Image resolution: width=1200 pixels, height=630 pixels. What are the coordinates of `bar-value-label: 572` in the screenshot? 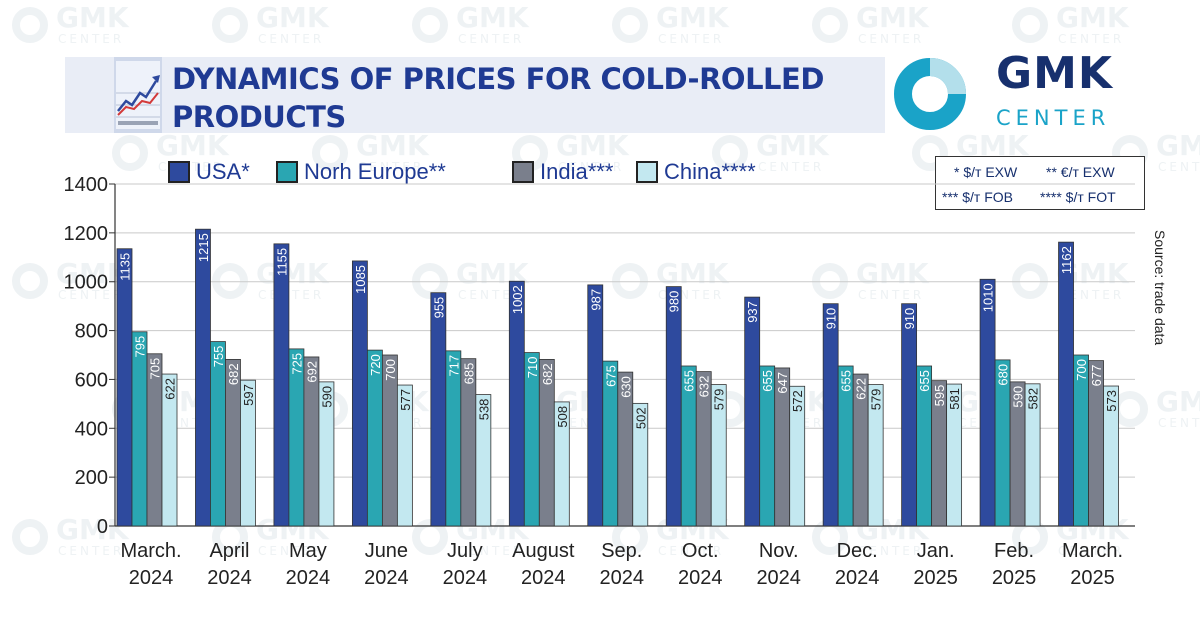 It's located at (797, 401).